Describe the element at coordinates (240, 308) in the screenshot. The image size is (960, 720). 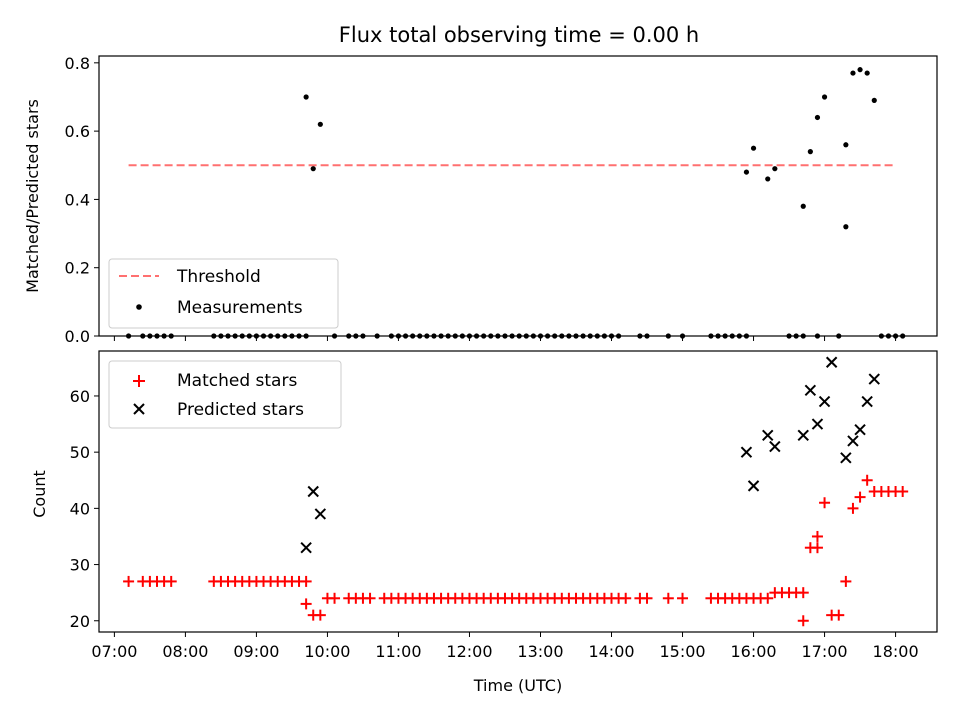
I see `legend-measurements-label: Measurements` at that location.